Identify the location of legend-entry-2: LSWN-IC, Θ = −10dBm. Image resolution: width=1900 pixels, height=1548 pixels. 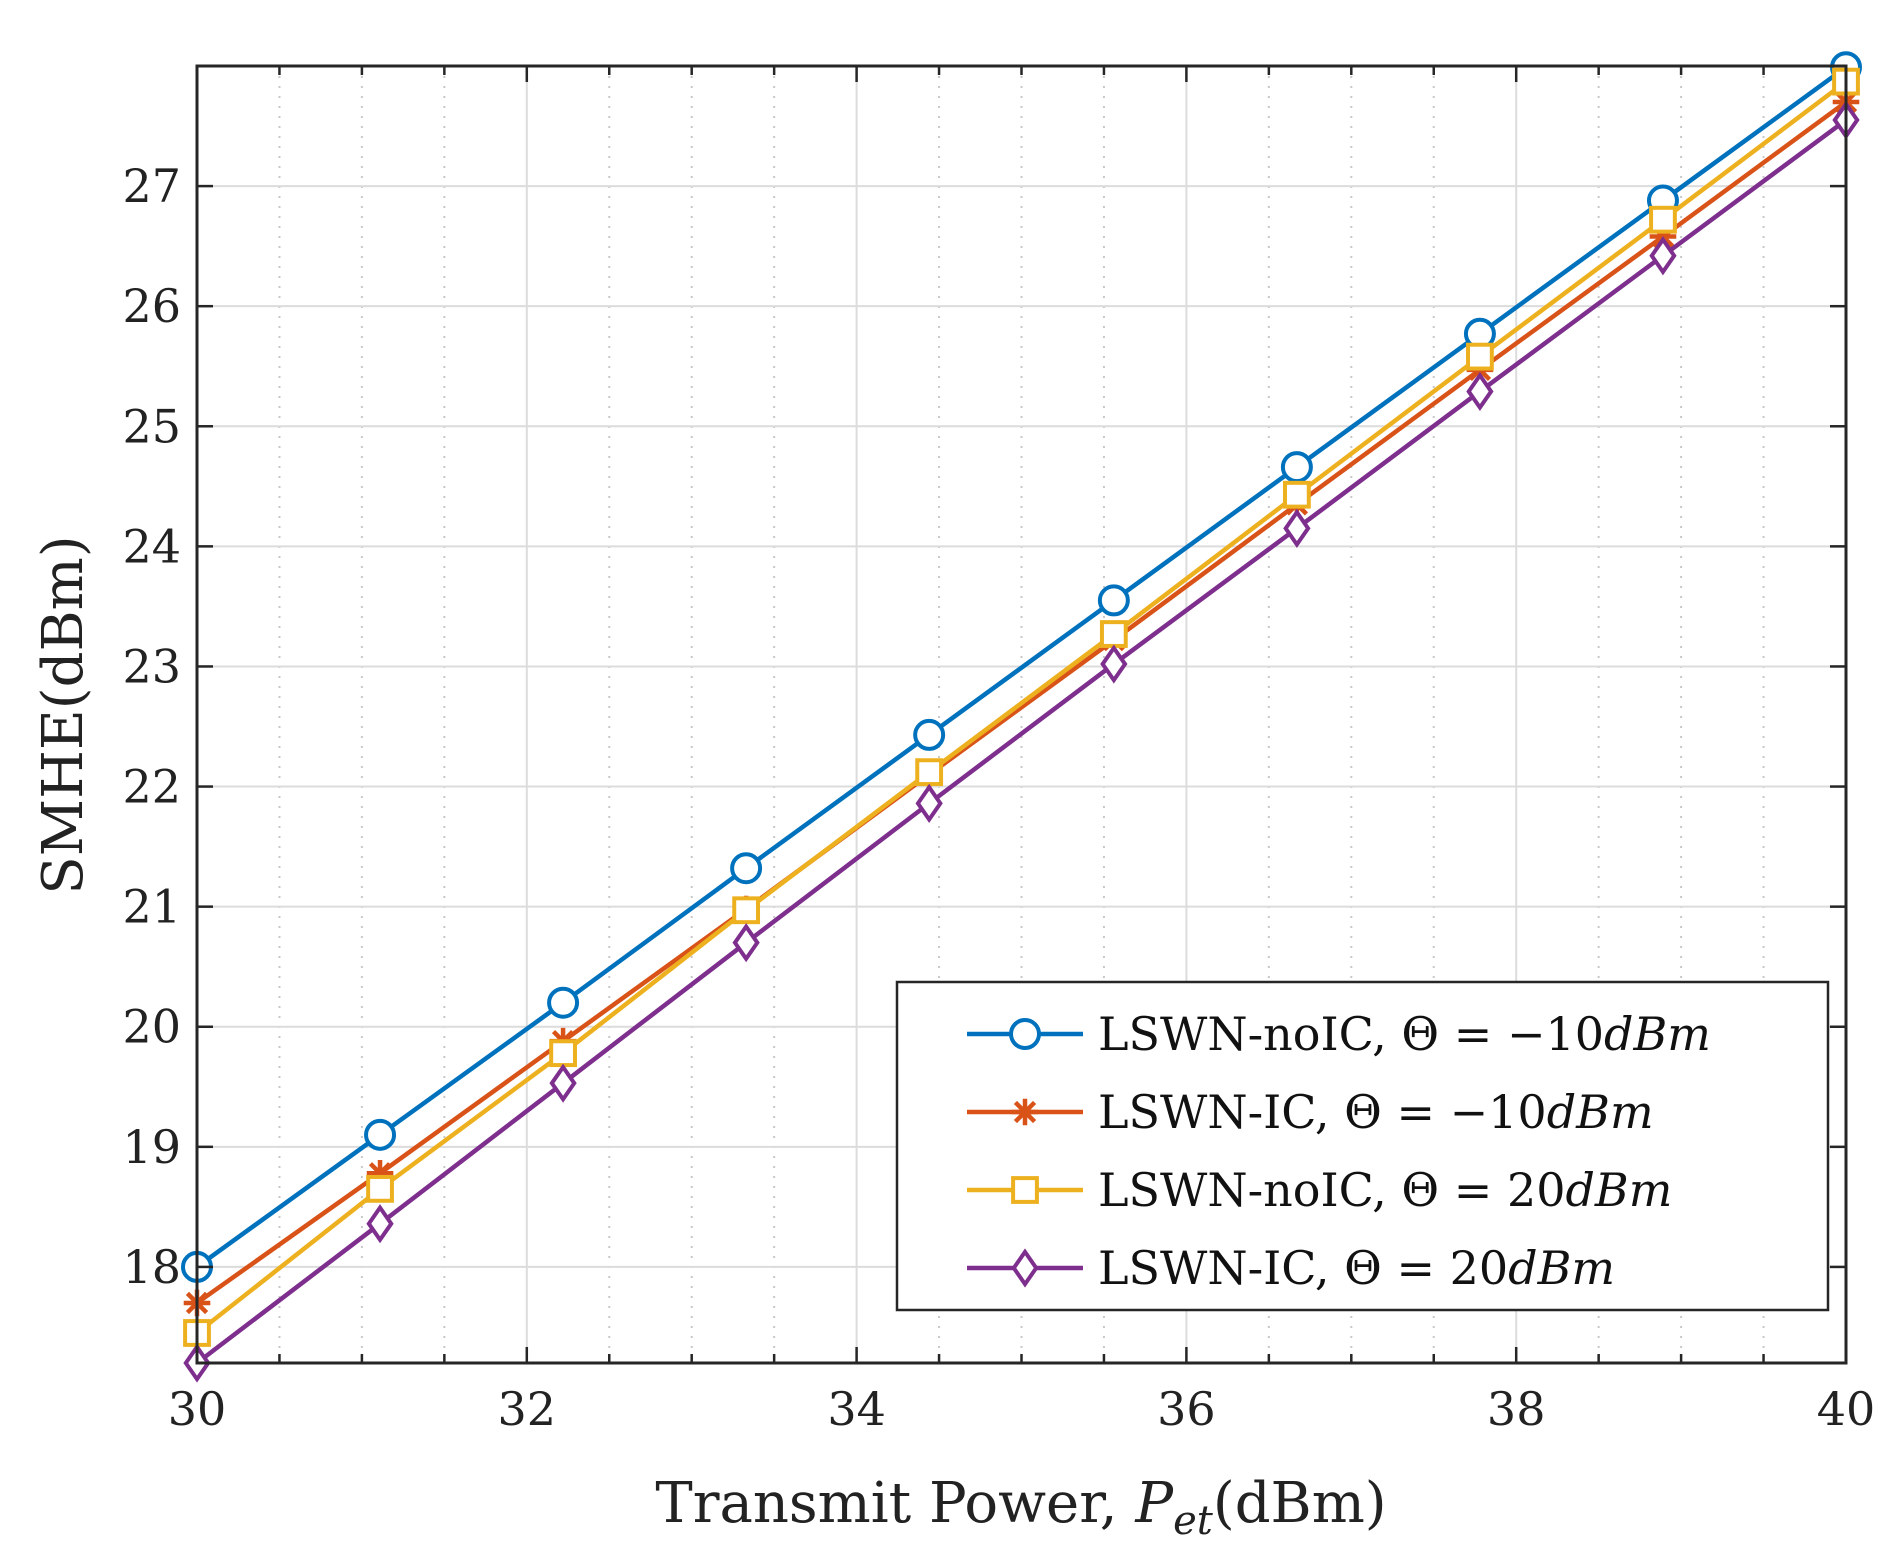
(1310, 1112).